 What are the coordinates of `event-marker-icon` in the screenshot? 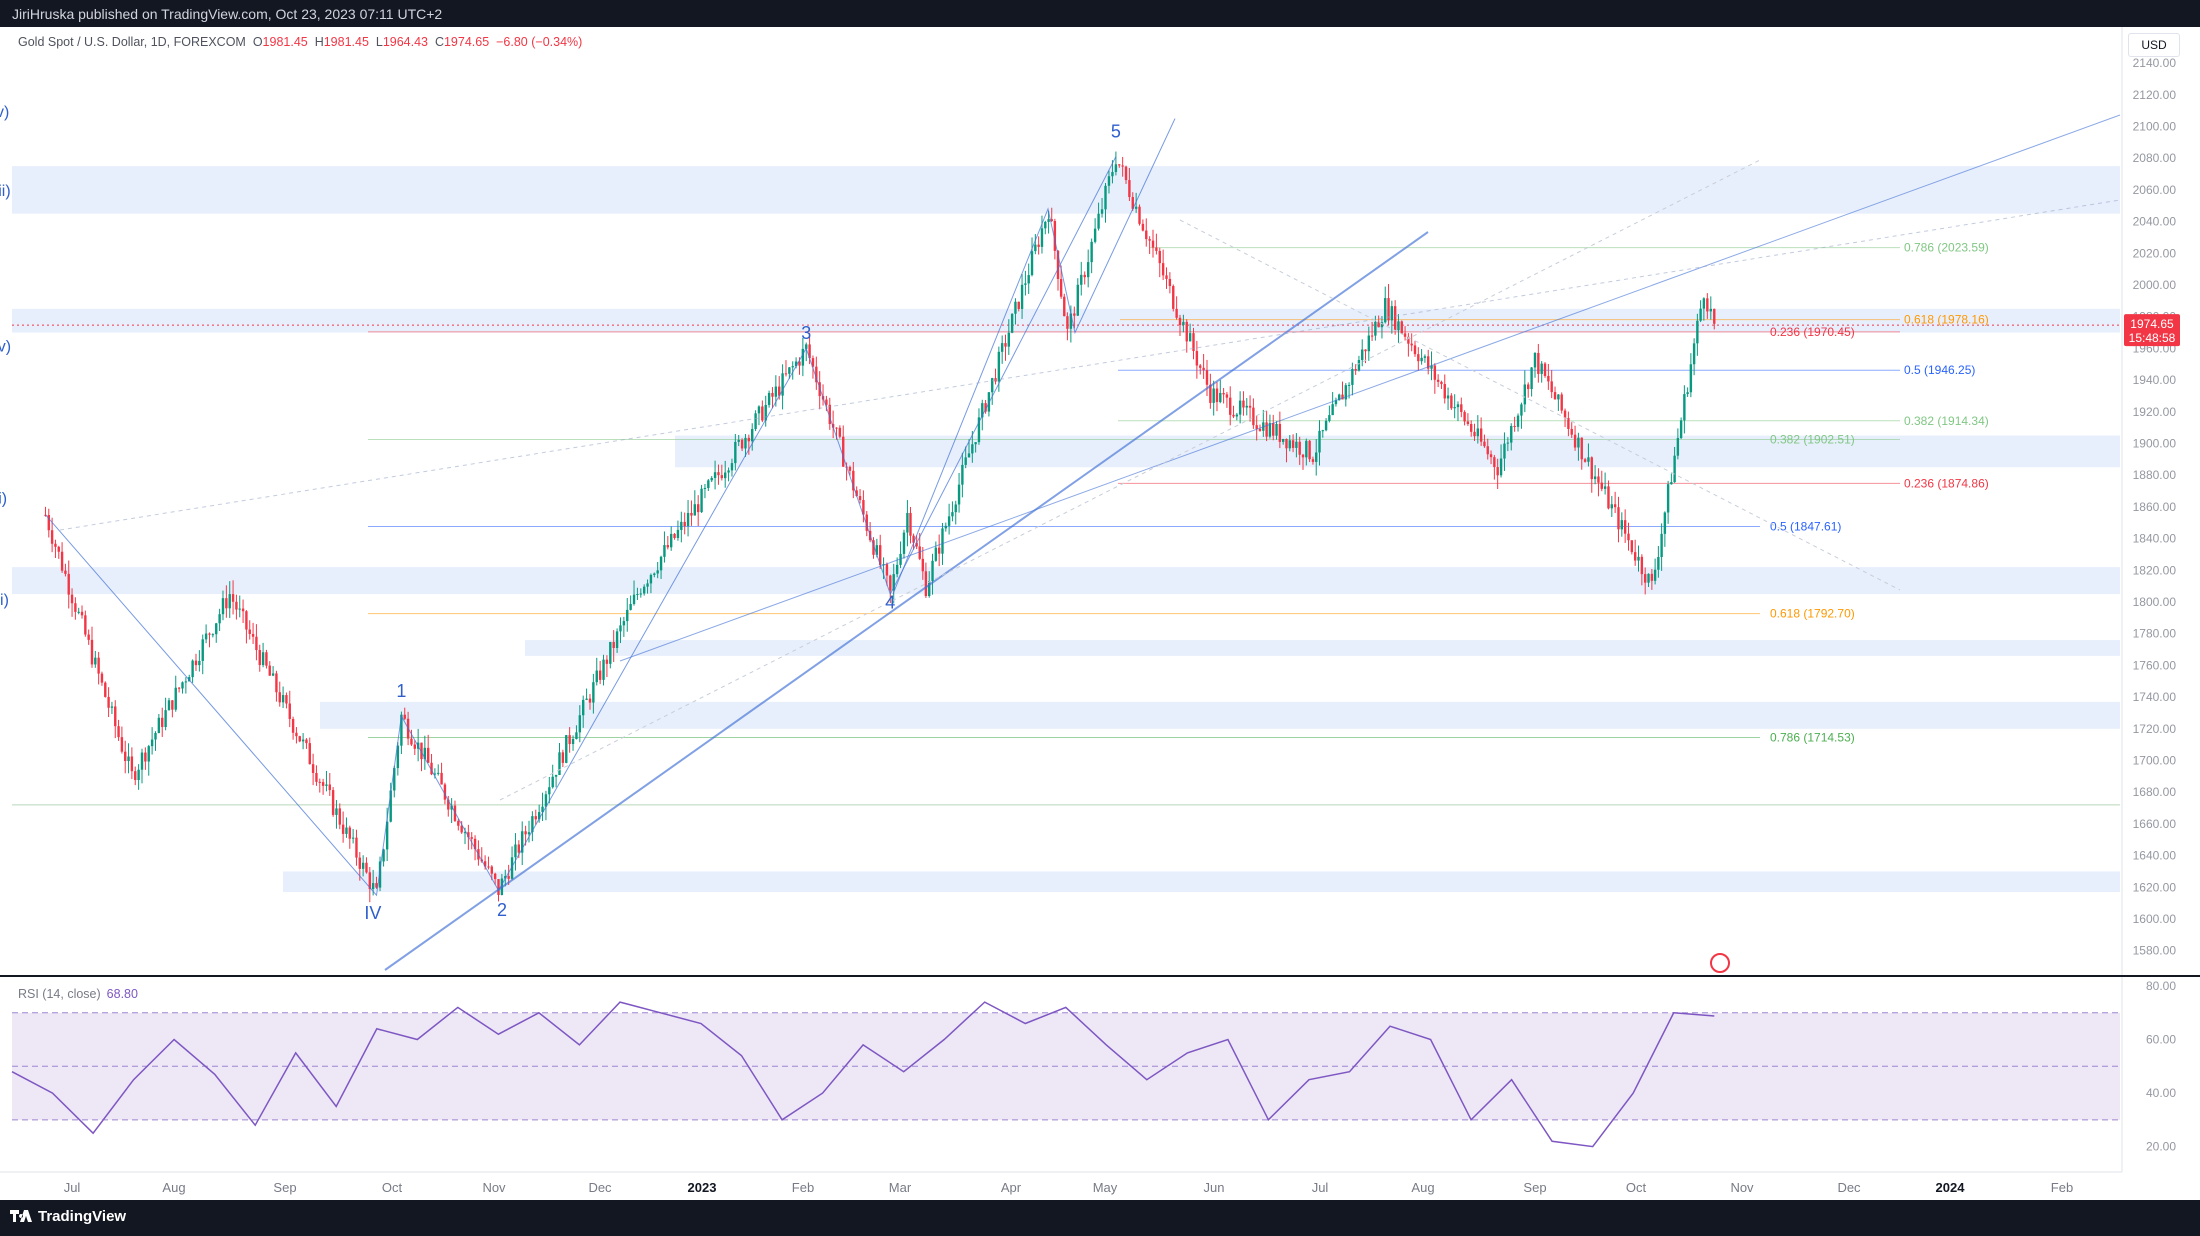 It's located at (1720, 963).